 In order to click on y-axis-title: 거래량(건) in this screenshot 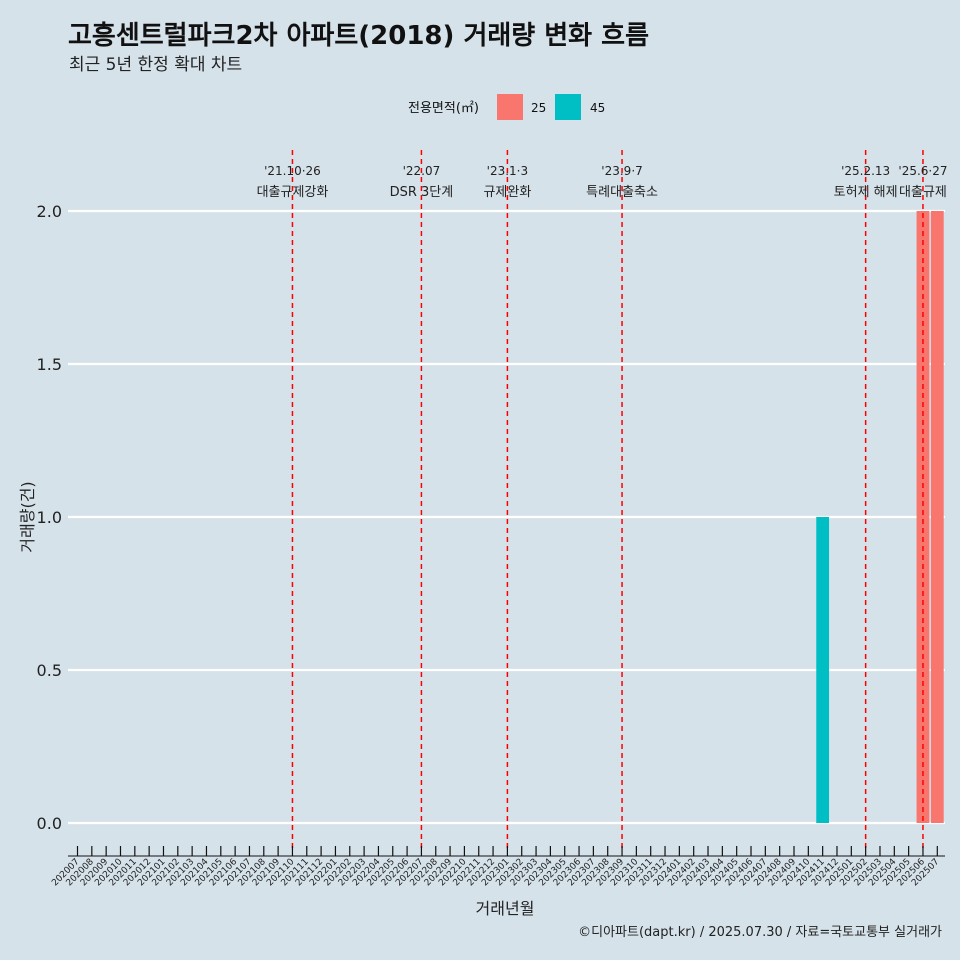, I will do `click(27, 516)`.